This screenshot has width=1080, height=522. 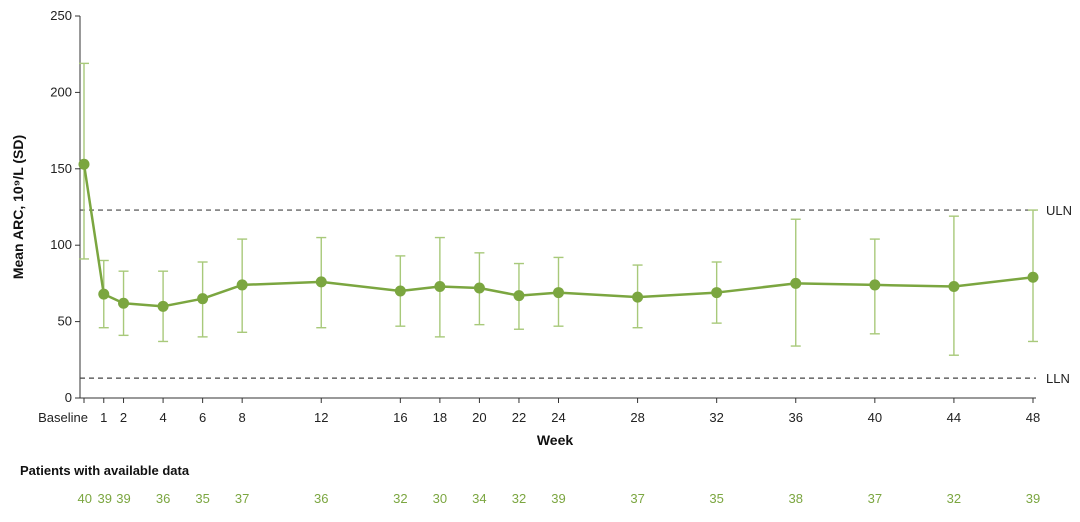 What do you see at coordinates (163, 498) in the screenshot?
I see `patient-count-3: 36` at bounding box center [163, 498].